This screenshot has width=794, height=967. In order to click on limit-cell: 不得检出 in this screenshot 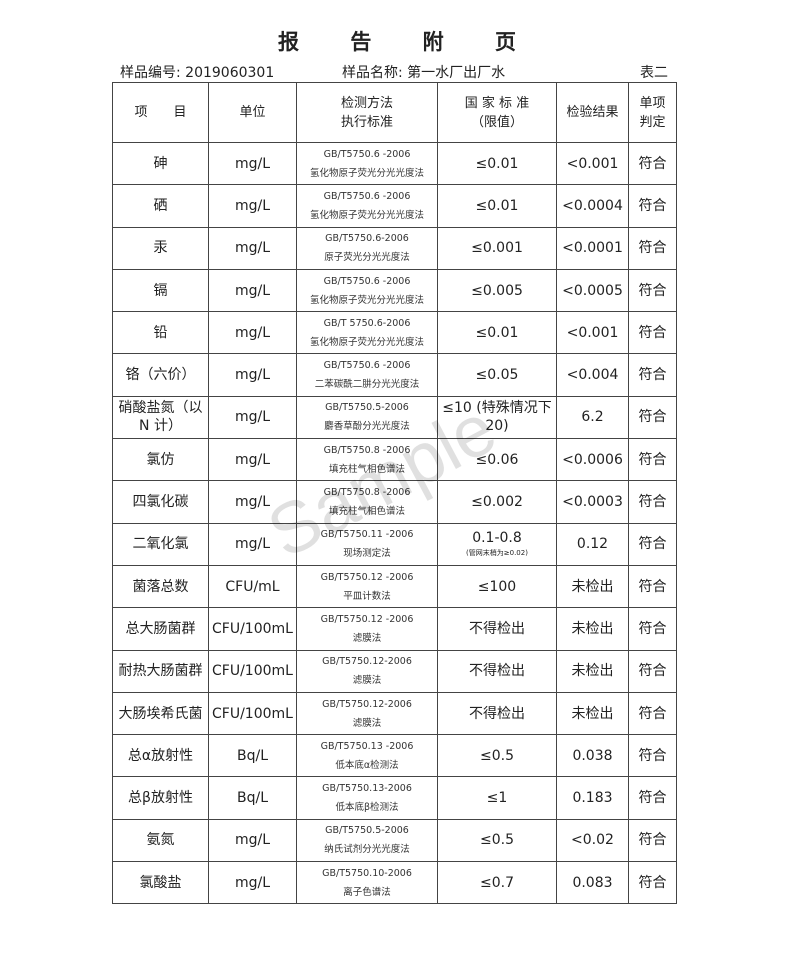, I will do `click(497, 713)`.